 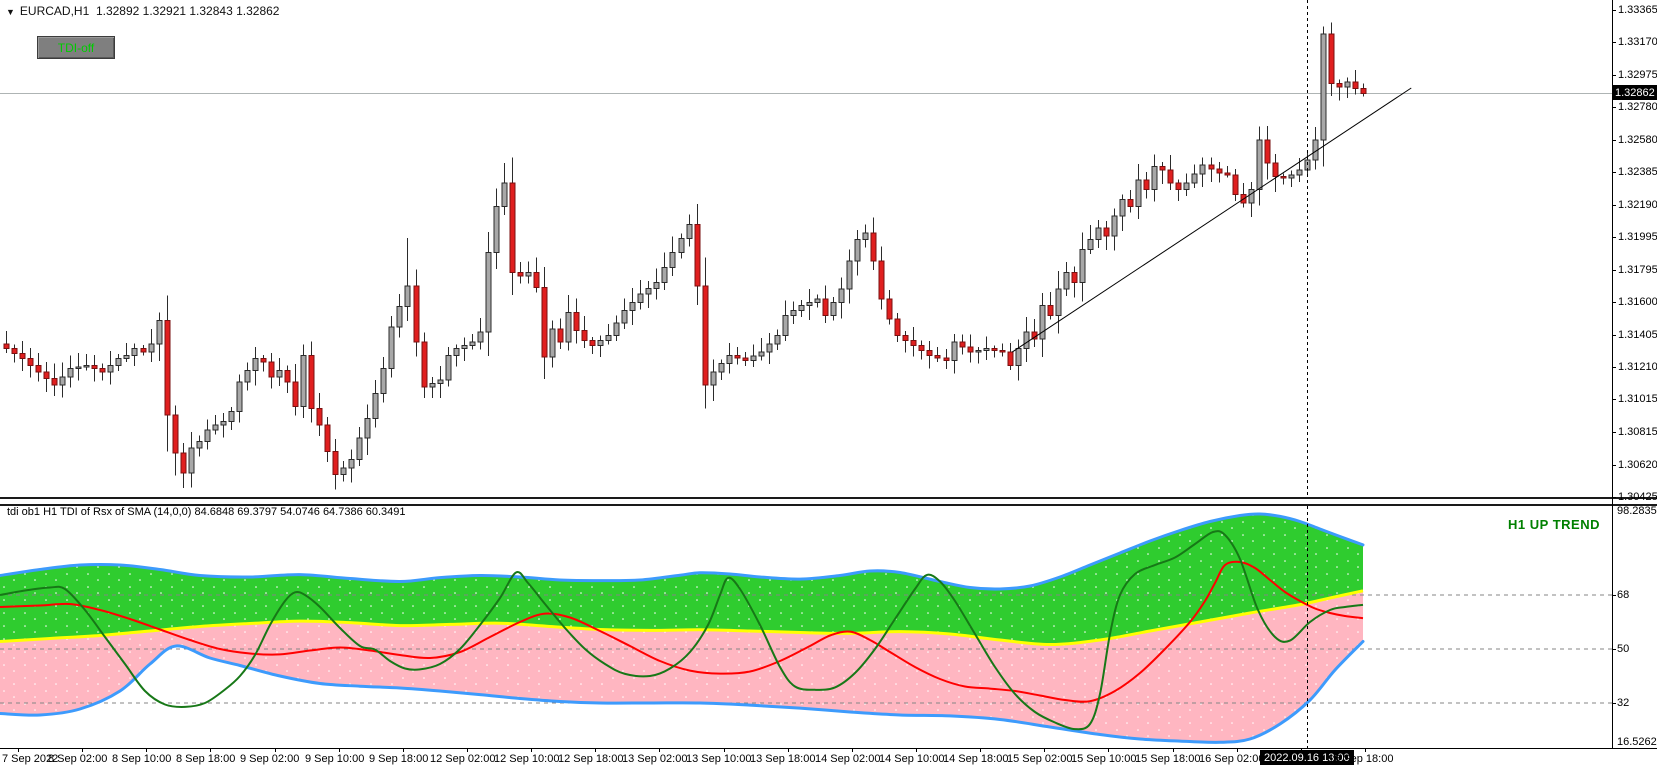 I want to click on time-axis-label: 13 Sep 02:00, so click(x=655, y=759).